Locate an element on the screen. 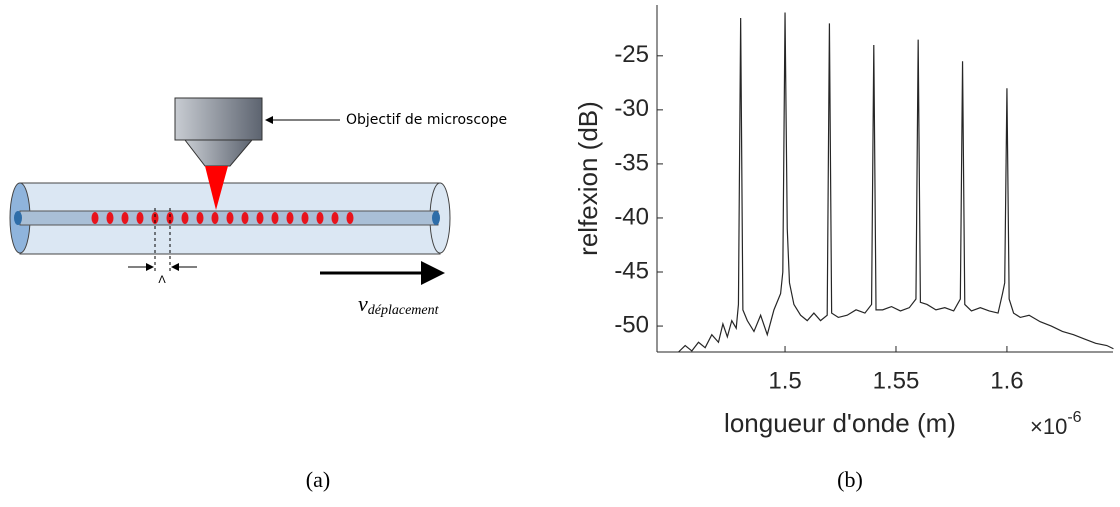 The height and width of the screenshot is (507, 1120). x-tick-label: 1.55 is located at coordinates (896, 380).